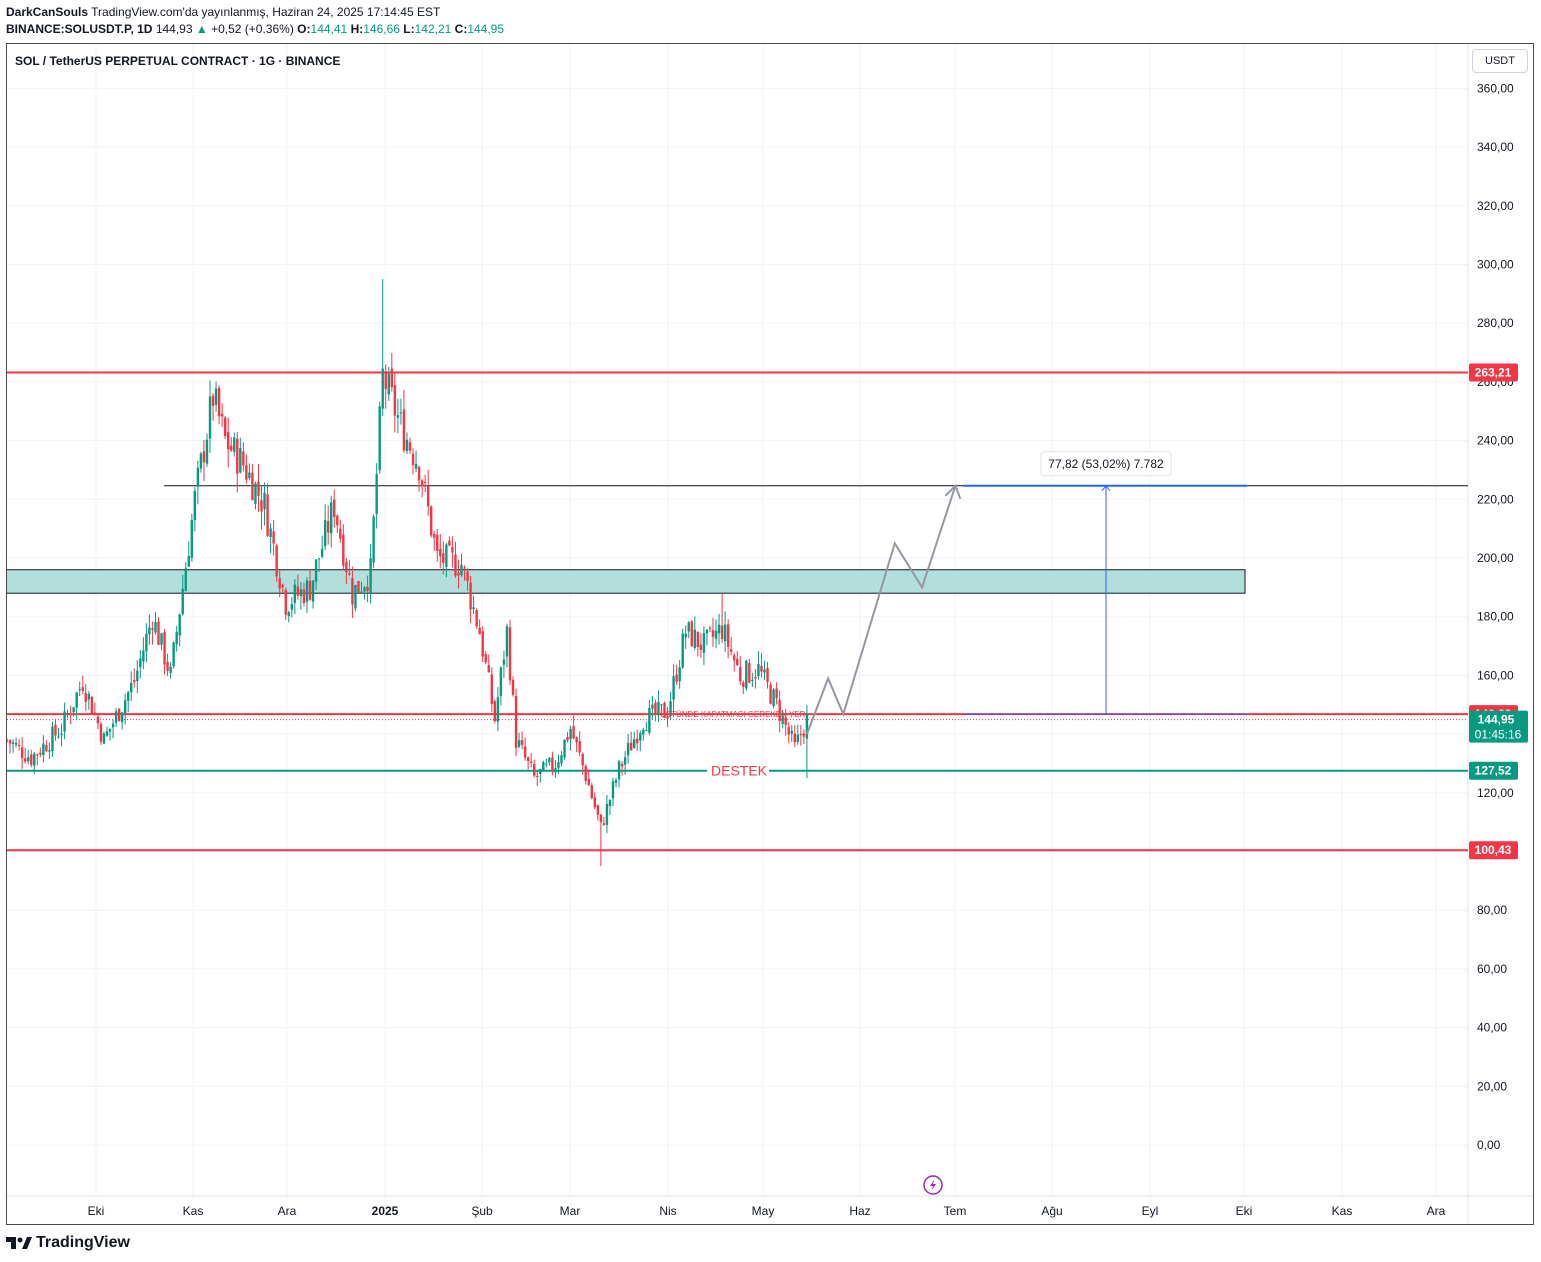 This screenshot has width=1541, height=1262. Describe the element at coordinates (1493, 770) in the screenshot. I see `support-127-badge: 127,52` at that location.